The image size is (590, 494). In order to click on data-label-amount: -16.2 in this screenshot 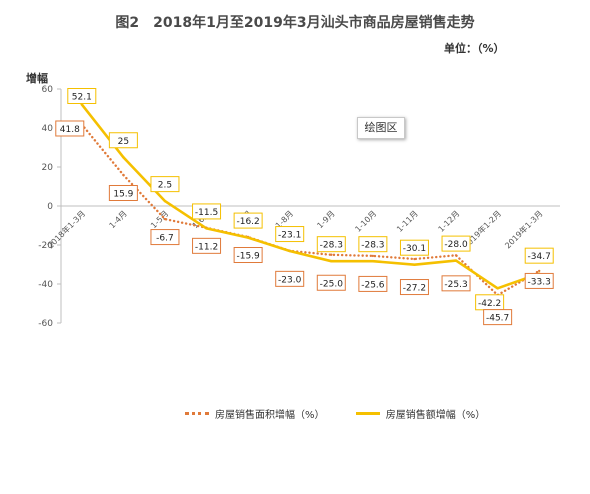, I will do `click(247, 222)`.